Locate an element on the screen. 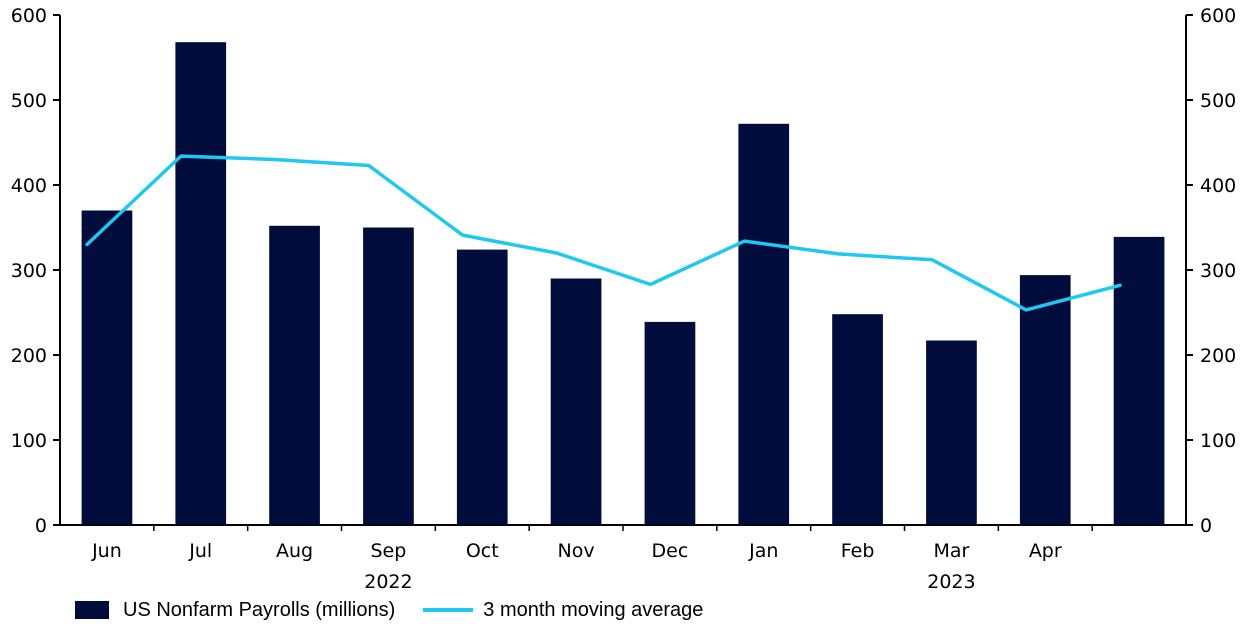 The width and height of the screenshot is (1246, 629). legend-label-line: 3 month moving average is located at coordinates (593, 609).